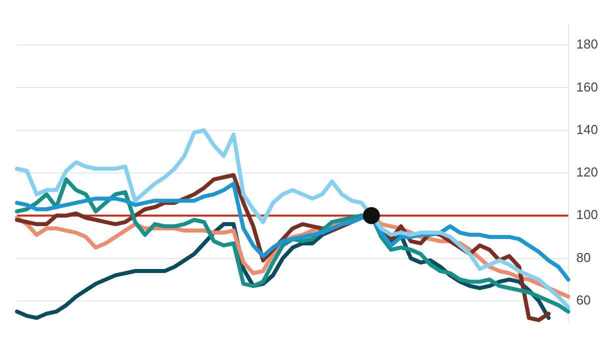  I want to click on y-tick-label: 60, so click(583, 300).